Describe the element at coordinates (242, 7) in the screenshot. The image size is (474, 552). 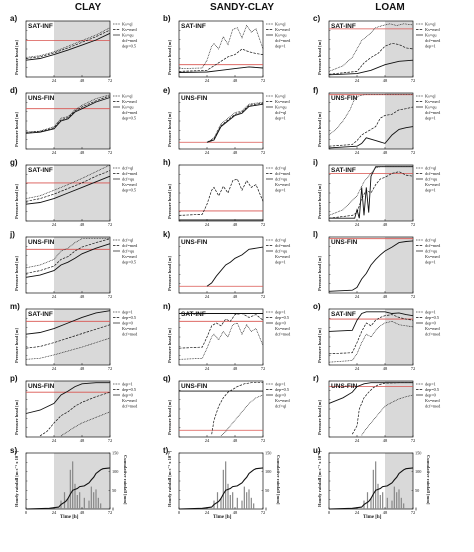
I see `column-title-sandy-clay: SANDY-CLAY` at that location.